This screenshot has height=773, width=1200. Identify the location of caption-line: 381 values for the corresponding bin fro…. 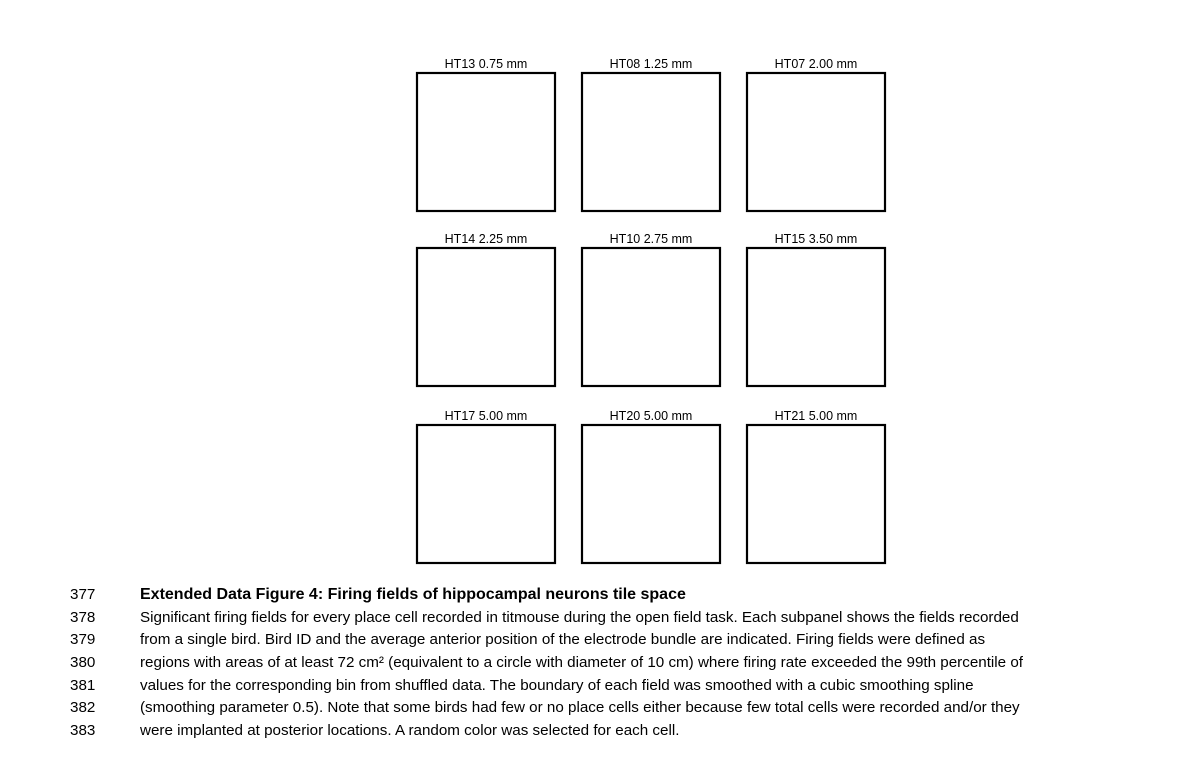
(627, 686).